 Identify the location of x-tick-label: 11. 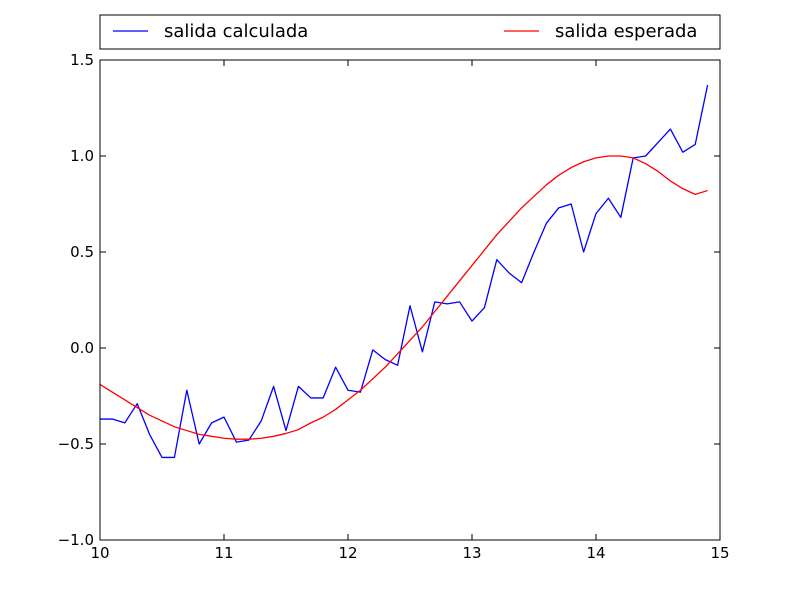
(223, 553).